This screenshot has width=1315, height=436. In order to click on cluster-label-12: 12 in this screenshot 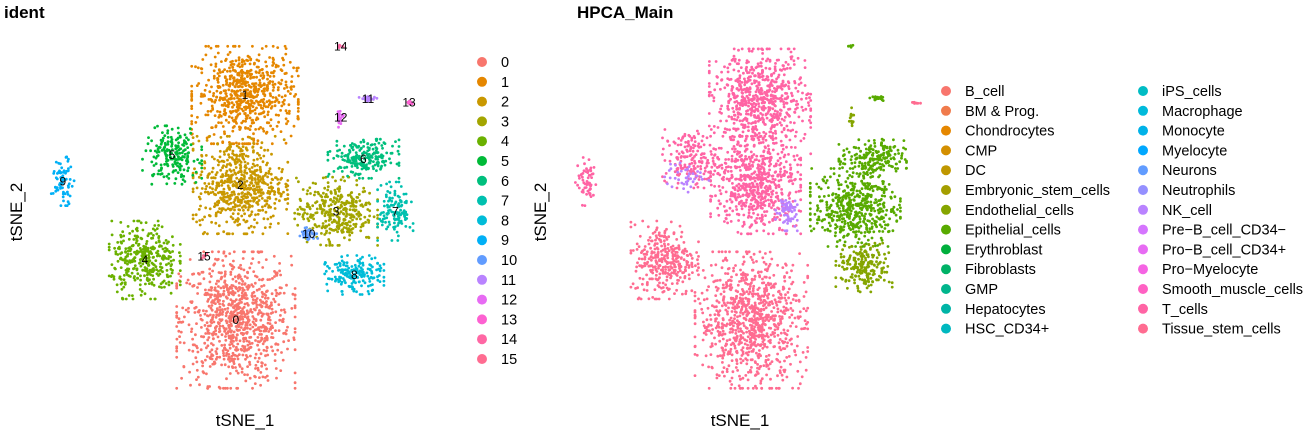, I will do `click(341, 118)`.